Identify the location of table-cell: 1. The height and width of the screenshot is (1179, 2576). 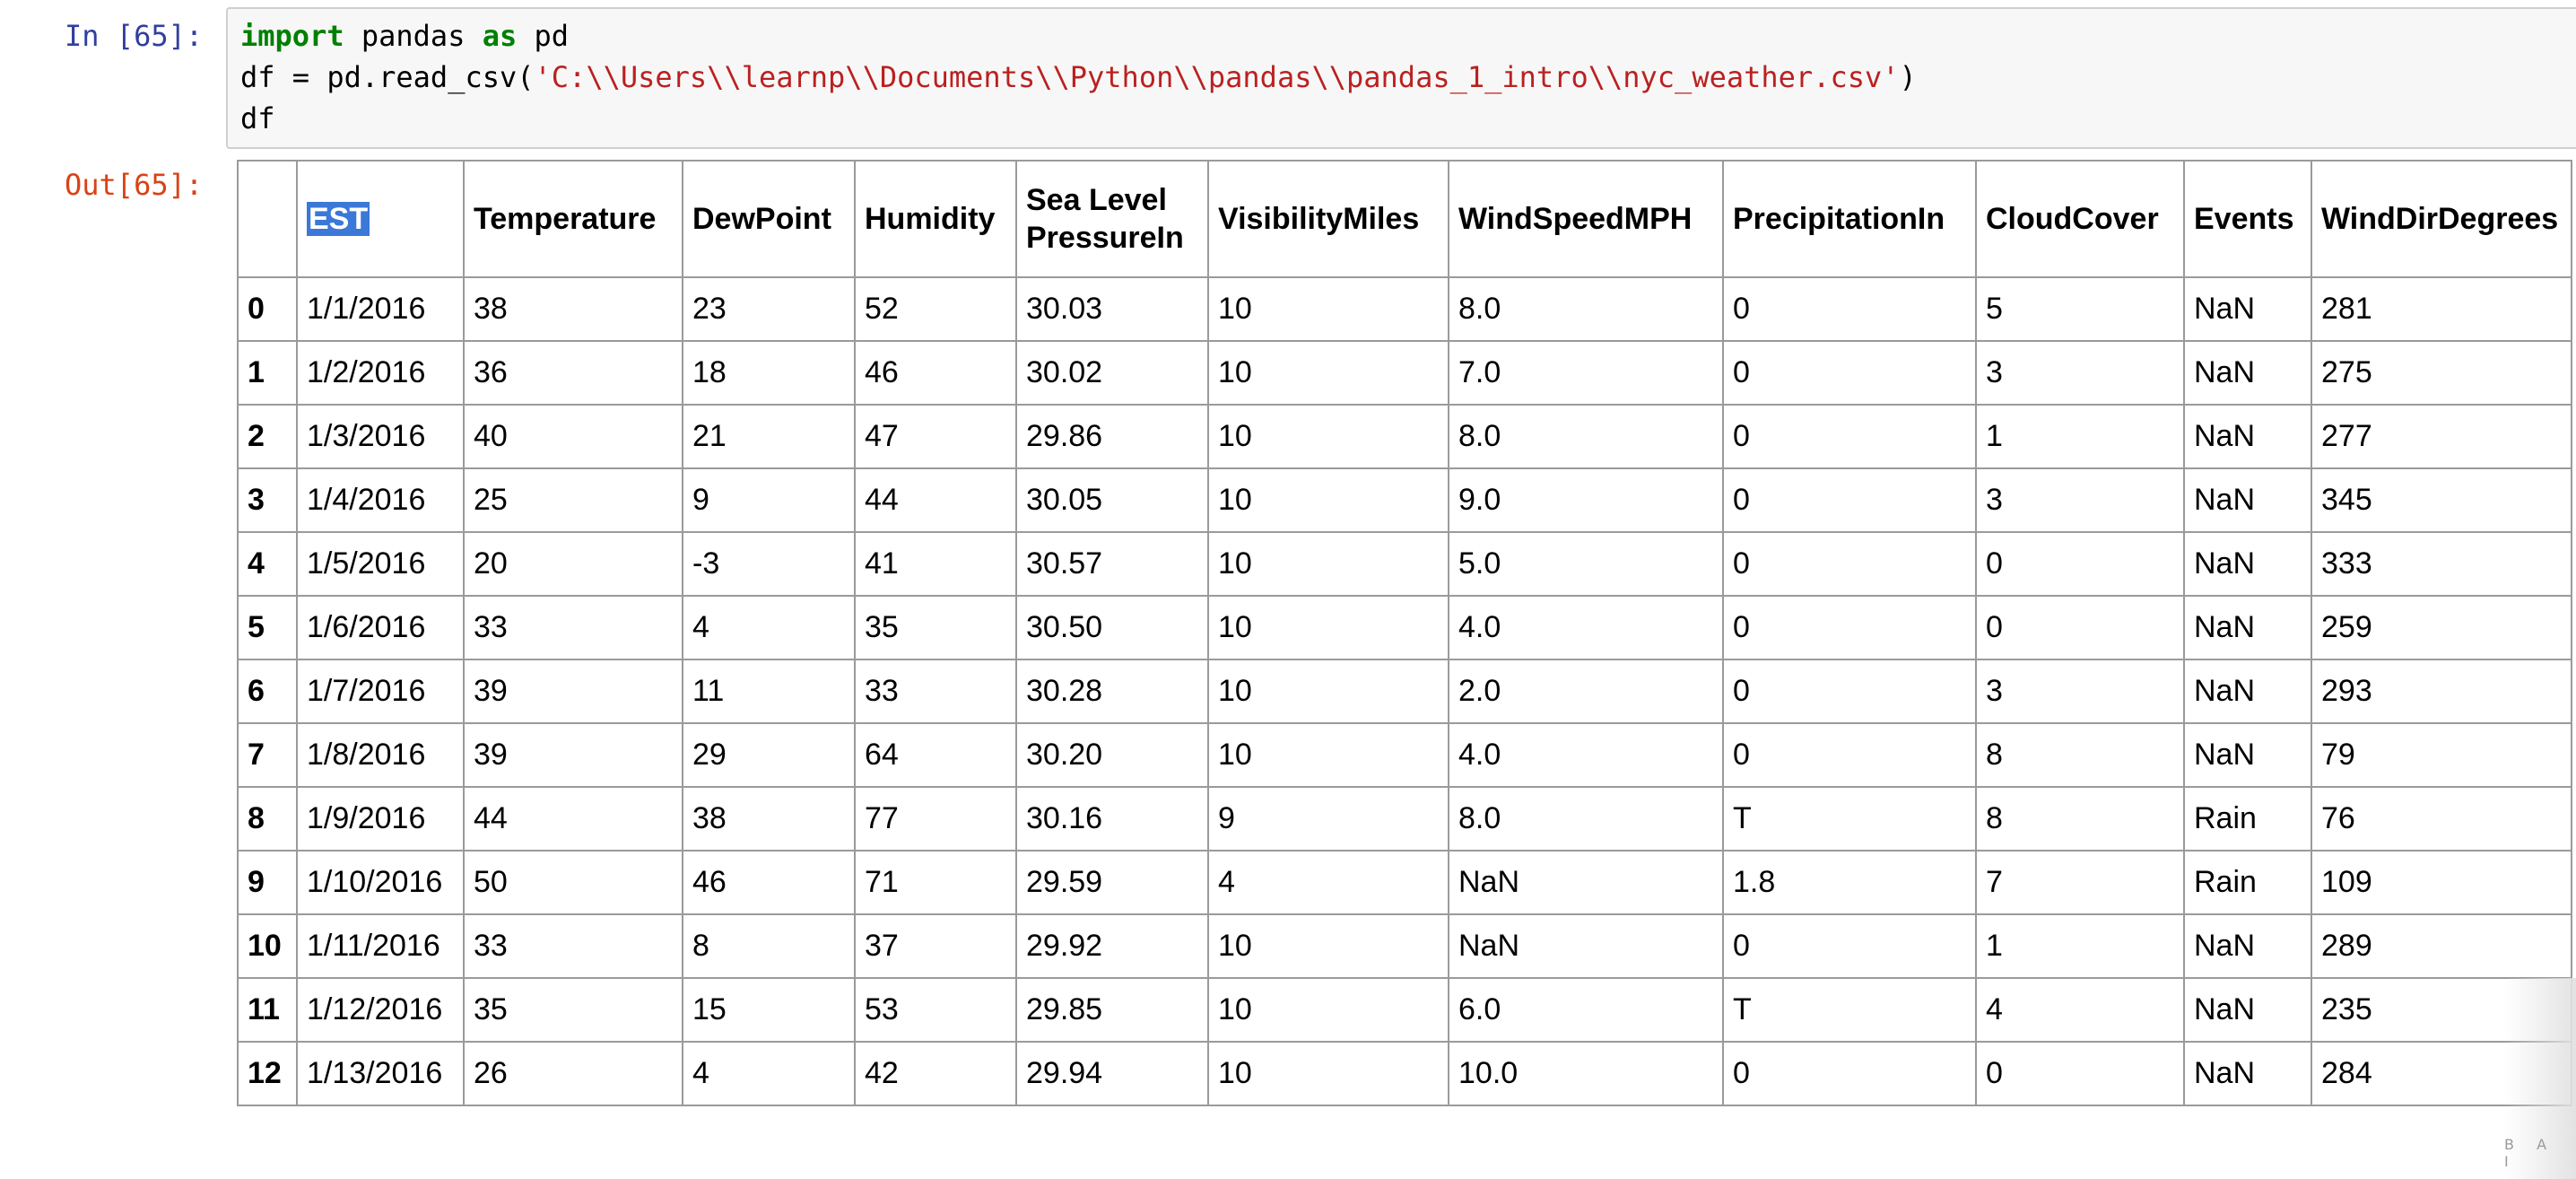
(2080, 437).